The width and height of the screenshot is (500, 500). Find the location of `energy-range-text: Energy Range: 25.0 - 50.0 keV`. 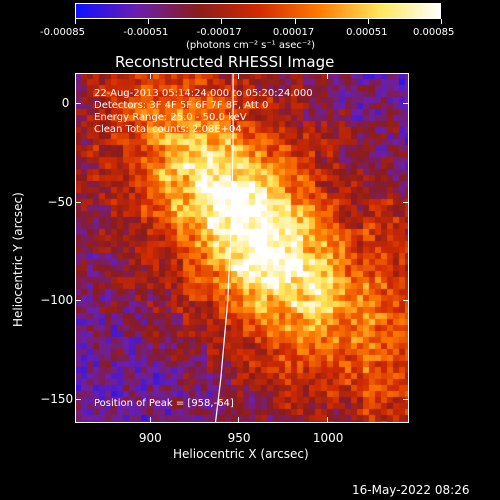

energy-range-text: Energy Range: 25.0 - 50.0 keV is located at coordinates (170, 117).